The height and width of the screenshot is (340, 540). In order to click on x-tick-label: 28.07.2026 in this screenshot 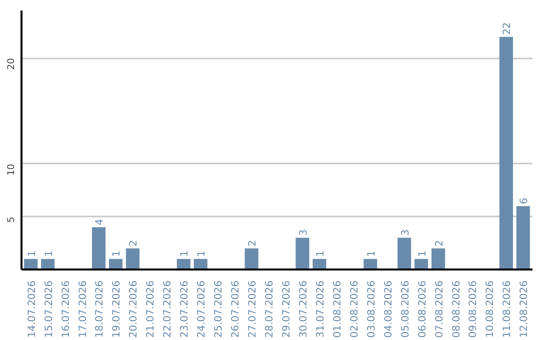, I will do `click(270, 309)`.